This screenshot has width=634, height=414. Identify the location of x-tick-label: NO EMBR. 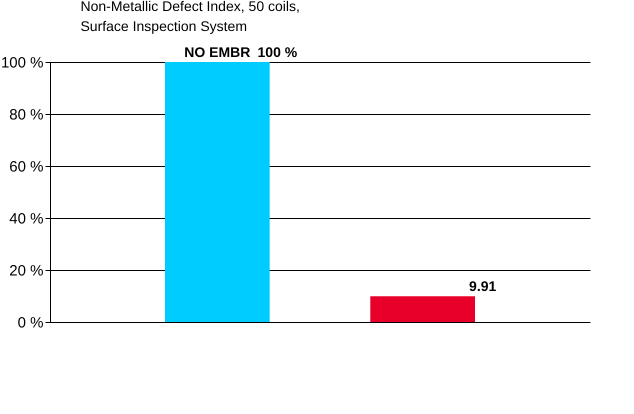
(217, 52).